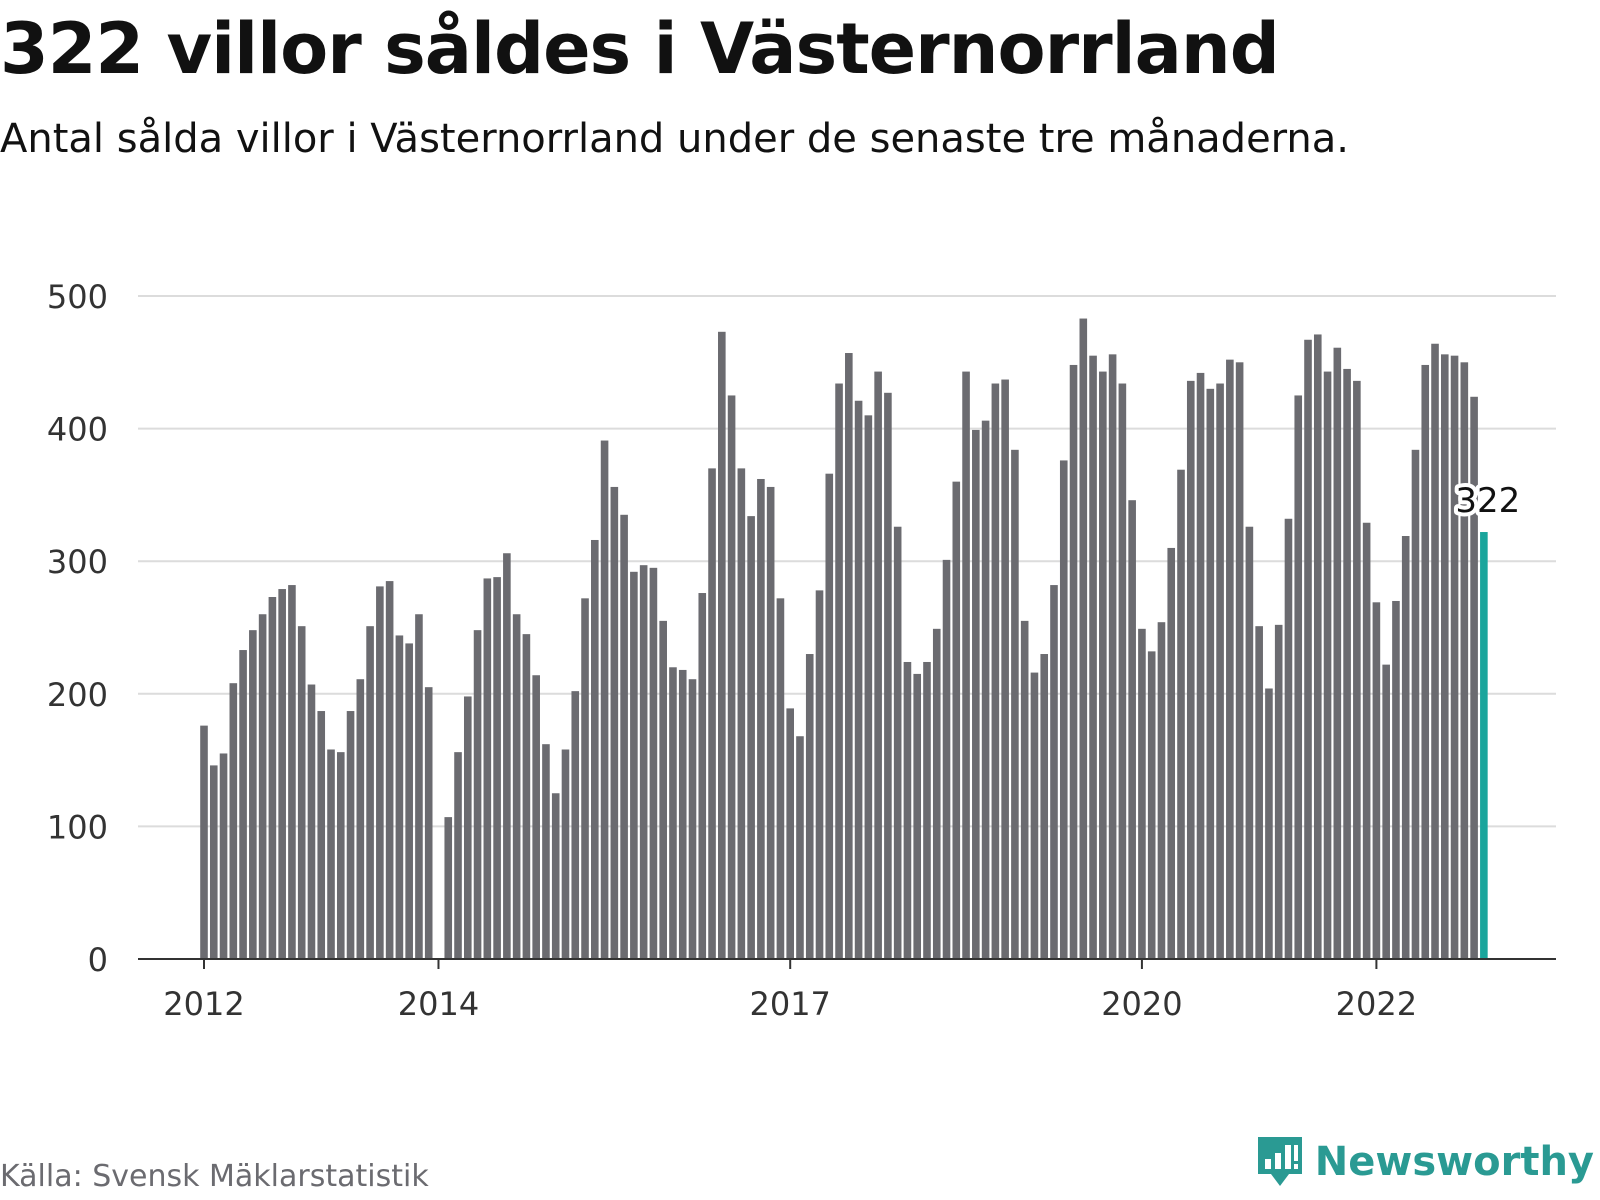 This screenshot has width=1600, height=1200. I want to click on y-tick-label: 500, so click(77, 297).